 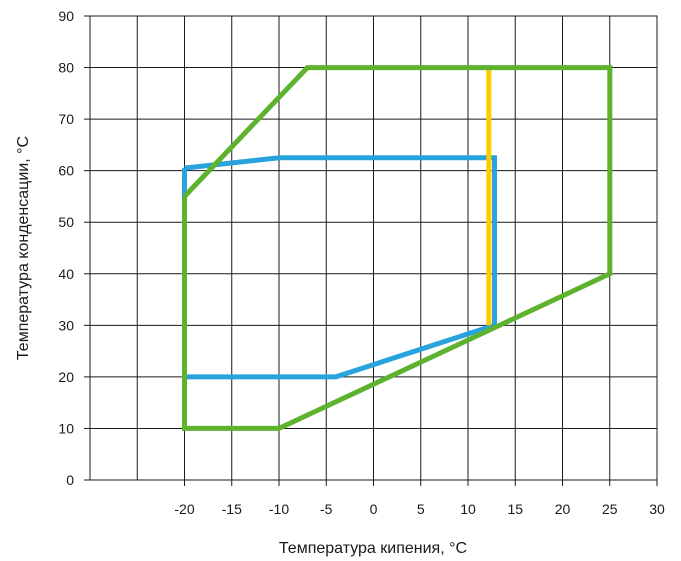 I want to click on x-tick-label: 25, so click(x=610, y=509).